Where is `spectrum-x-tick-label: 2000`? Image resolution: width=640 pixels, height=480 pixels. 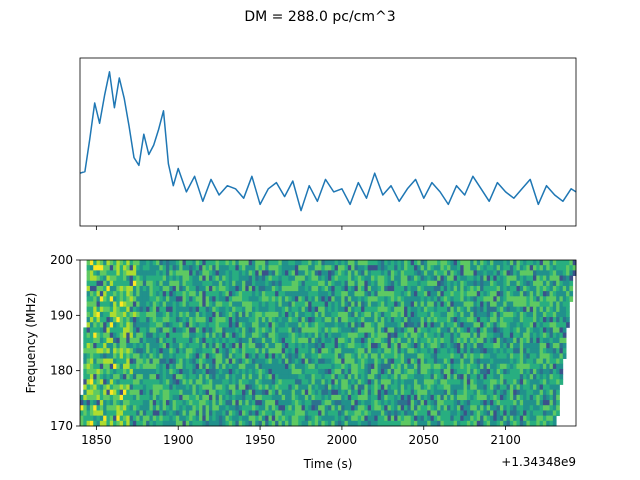 spectrum-x-tick-label: 2000 is located at coordinates (342, 440).